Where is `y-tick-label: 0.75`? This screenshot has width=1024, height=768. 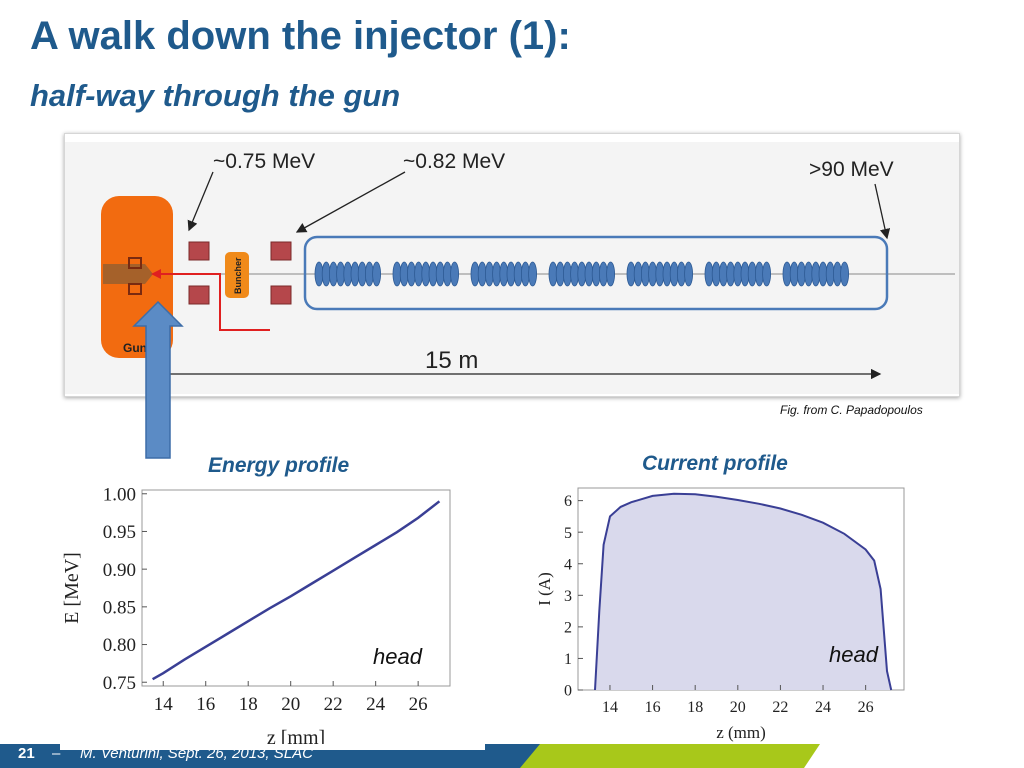
y-tick-label: 0.75 is located at coordinates (119, 683).